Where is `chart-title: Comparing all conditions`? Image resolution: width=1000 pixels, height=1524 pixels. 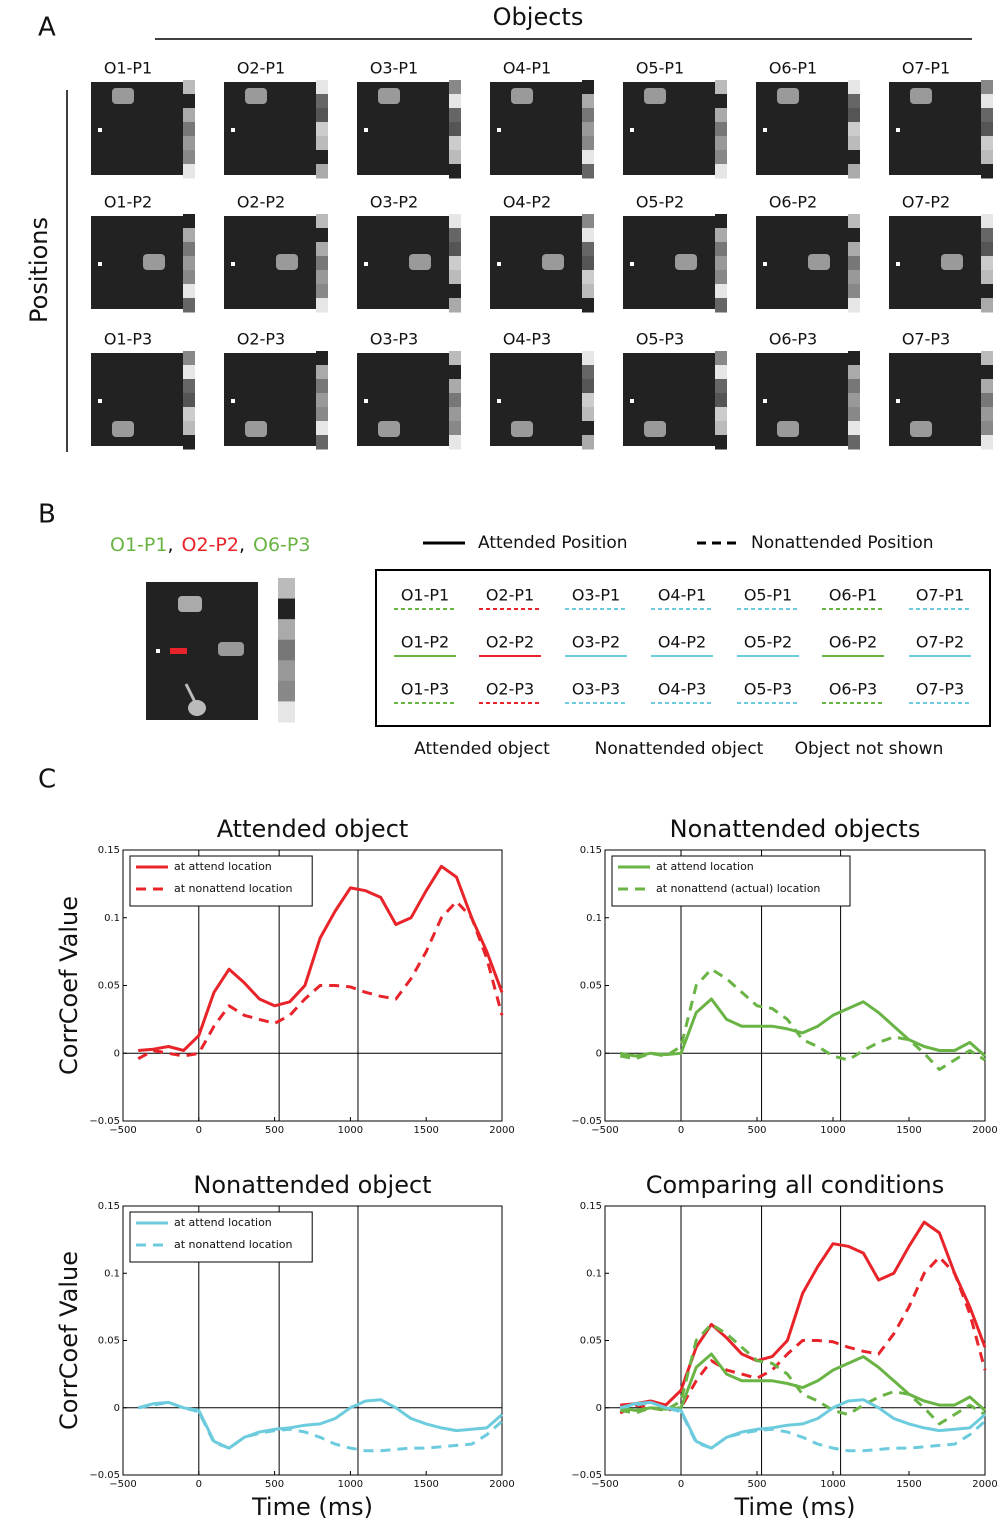 chart-title: Comparing all conditions is located at coordinates (795, 1185).